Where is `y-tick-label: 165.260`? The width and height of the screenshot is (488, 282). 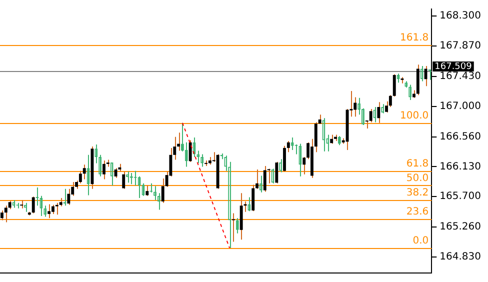 y-tick-label: 165.260 is located at coordinates (461, 227).